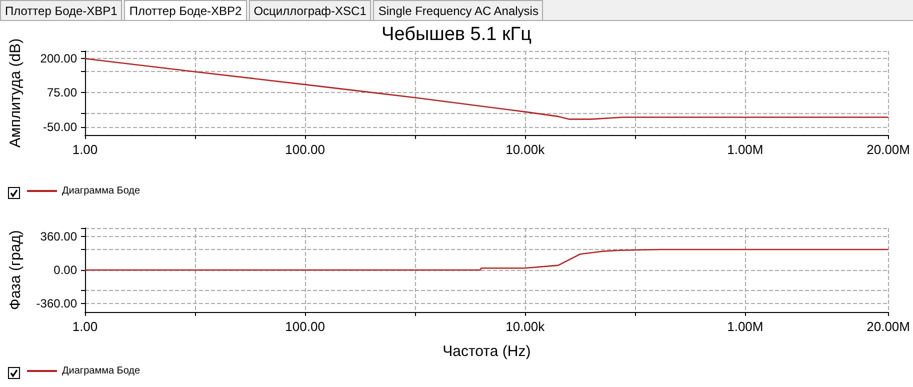  Describe the element at coordinates (185, 10) in the screenshot. I see `text: Плоттер Боде-XBP2` at that location.